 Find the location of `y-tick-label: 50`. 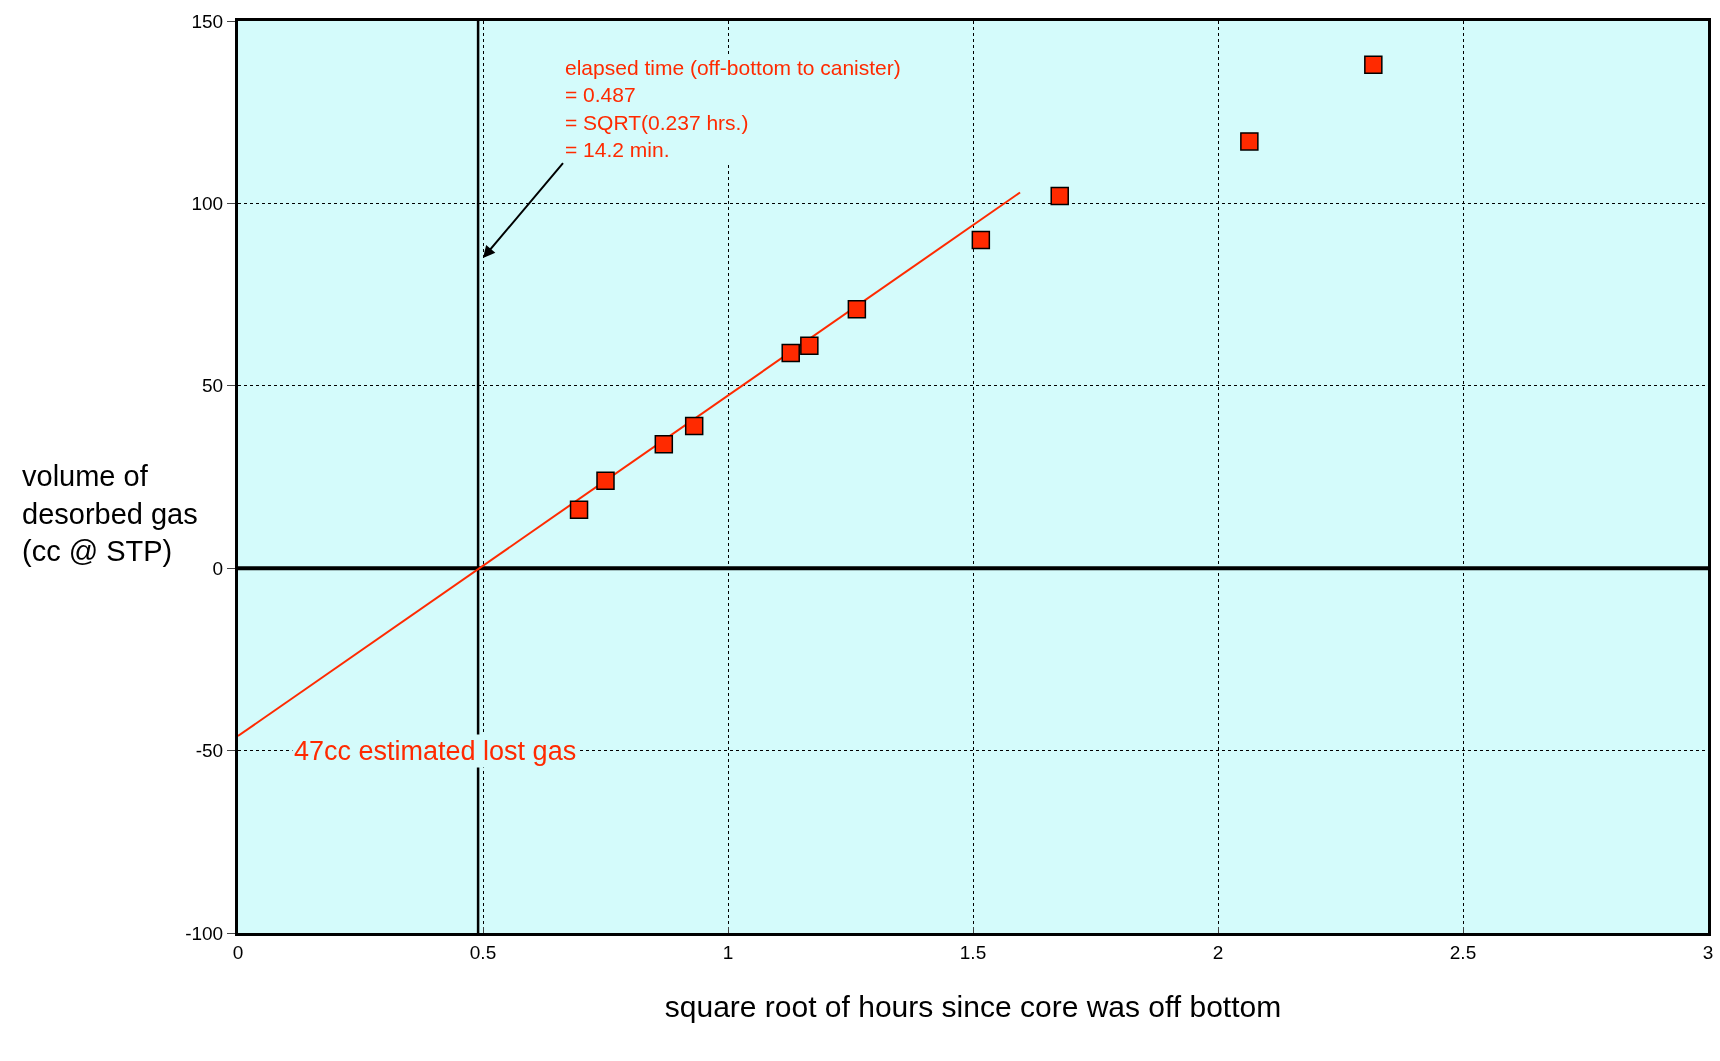

y-tick-label: 50 is located at coordinates (213, 386).